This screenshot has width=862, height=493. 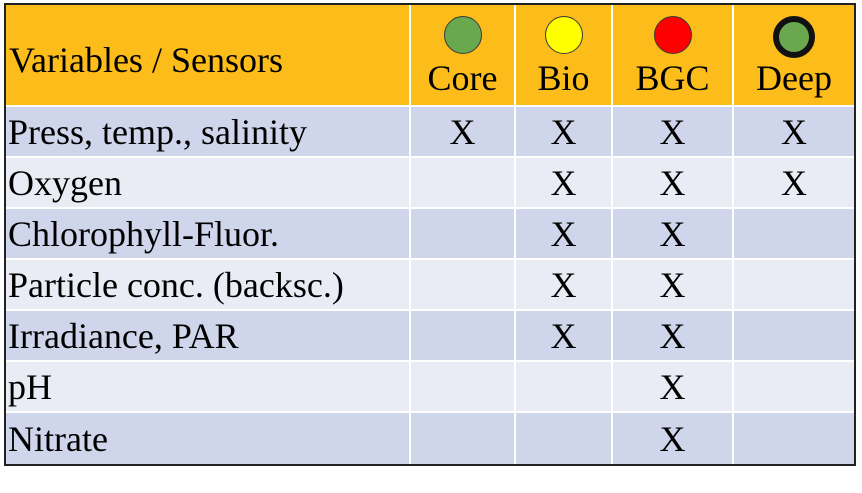 What do you see at coordinates (672, 35) in the screenshot?
I see `red-dot-icon` at bounding box center [672, 35].